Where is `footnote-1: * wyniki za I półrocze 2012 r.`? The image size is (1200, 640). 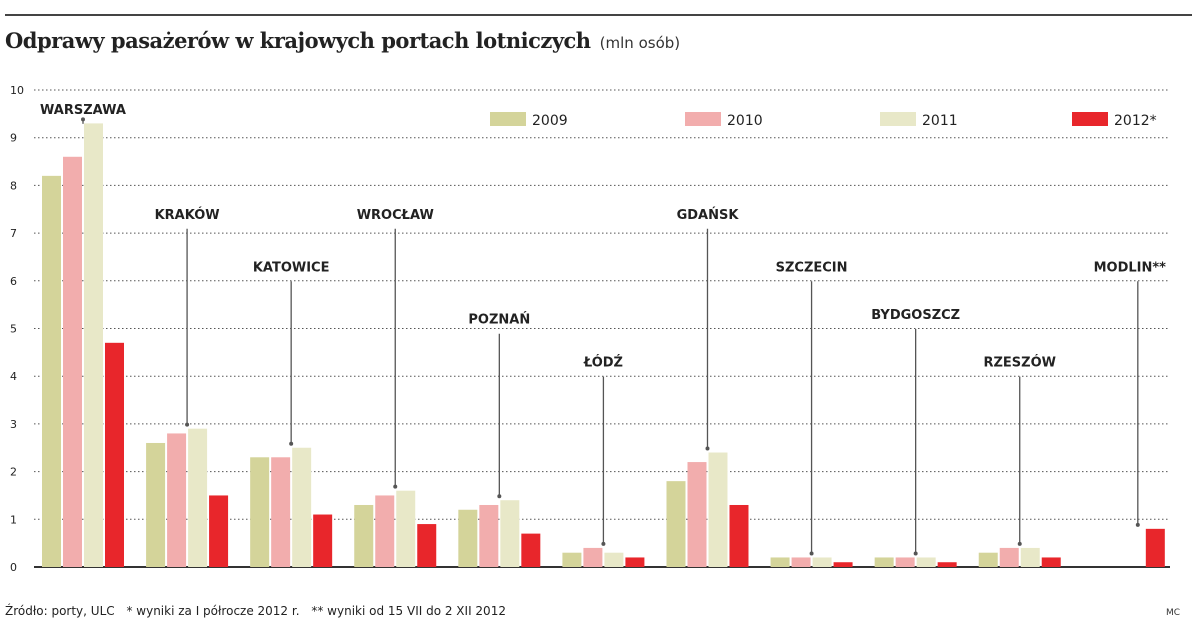
footnote-1: * wyniki za I półrocze 2012 r. is located at coordinates (213, 611).